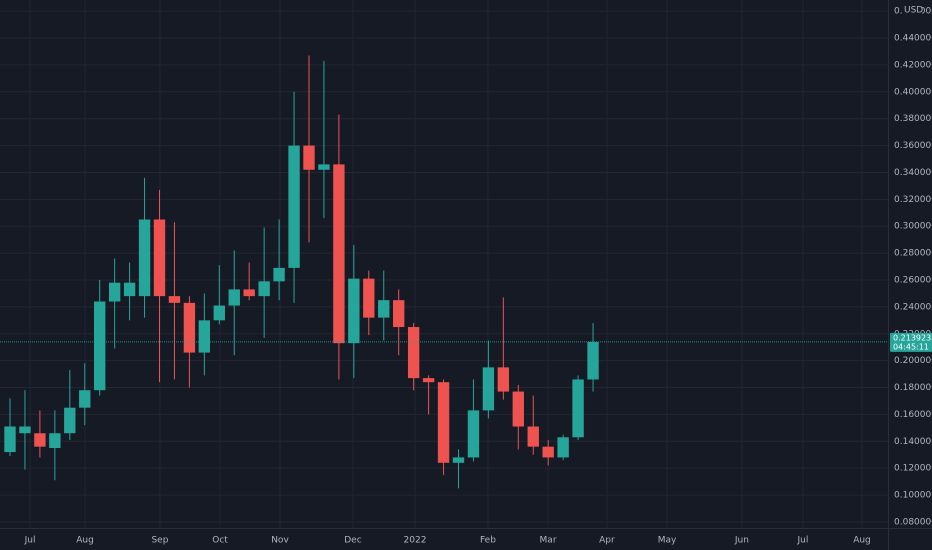 Image resolution: width=932 pixels, height=550 pixels. I want to click on x-tick-label: 2022, so click(415, 541).